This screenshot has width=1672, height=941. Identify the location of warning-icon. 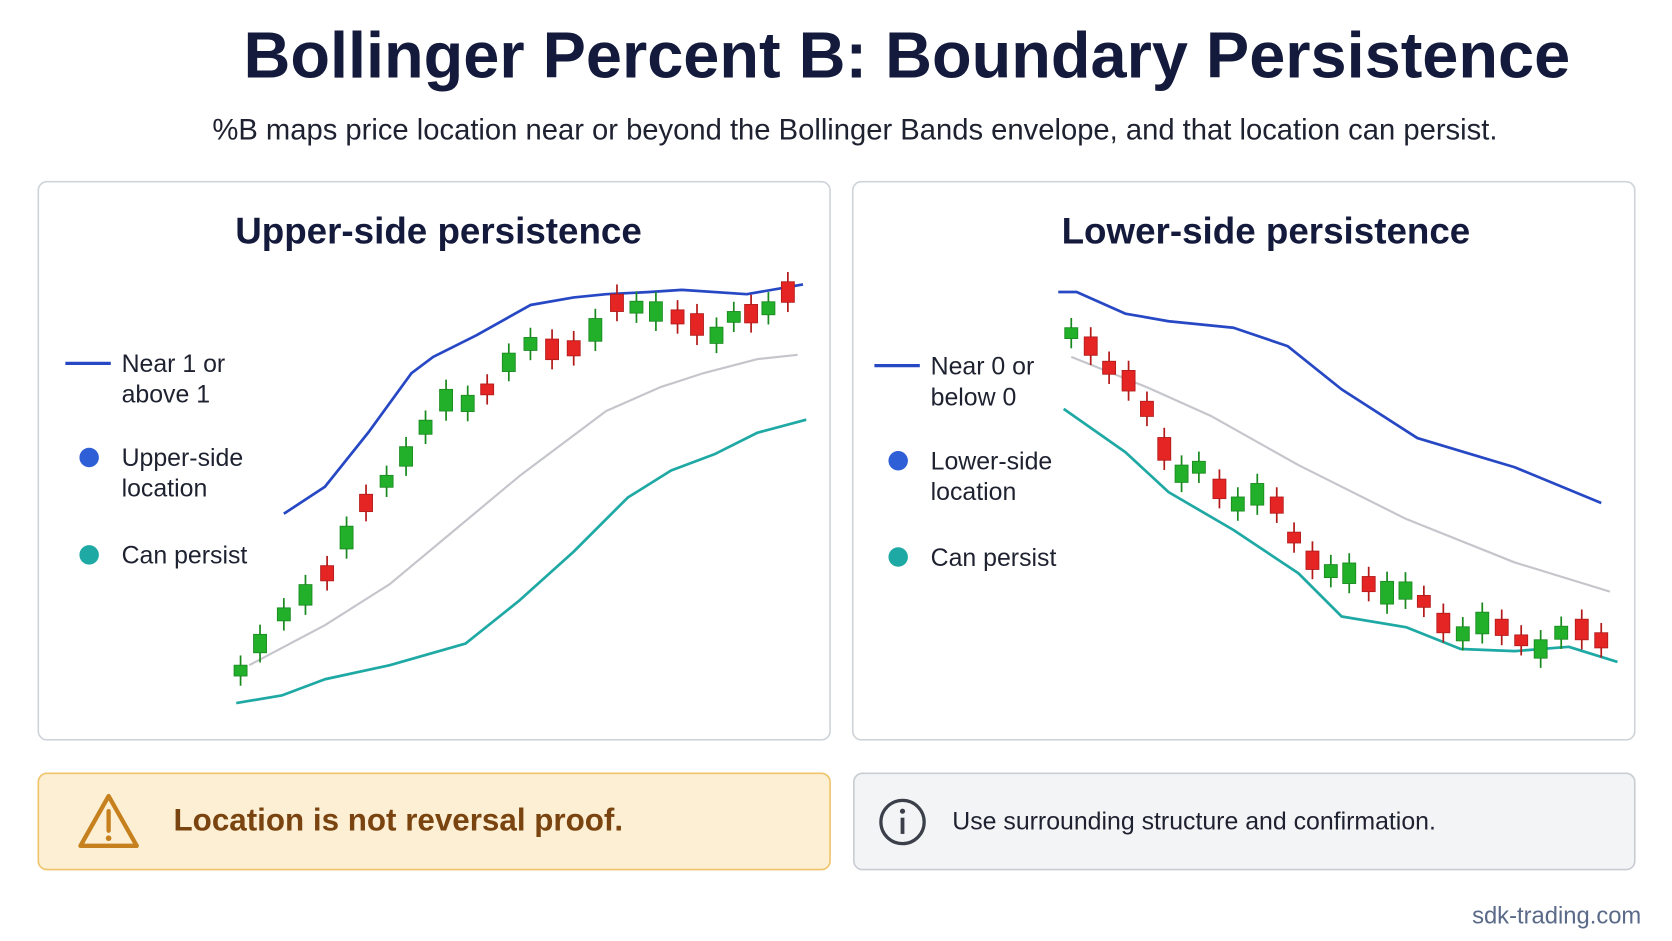
(108, 820).